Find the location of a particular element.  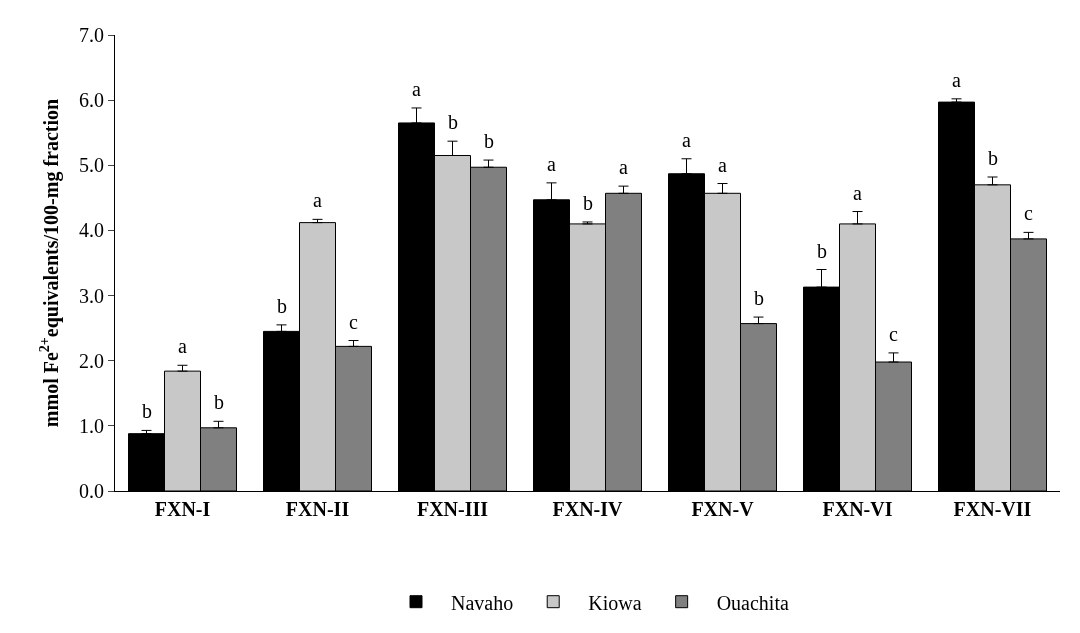

x-tick-label: FXN-I is located at coordinates (182, 509).